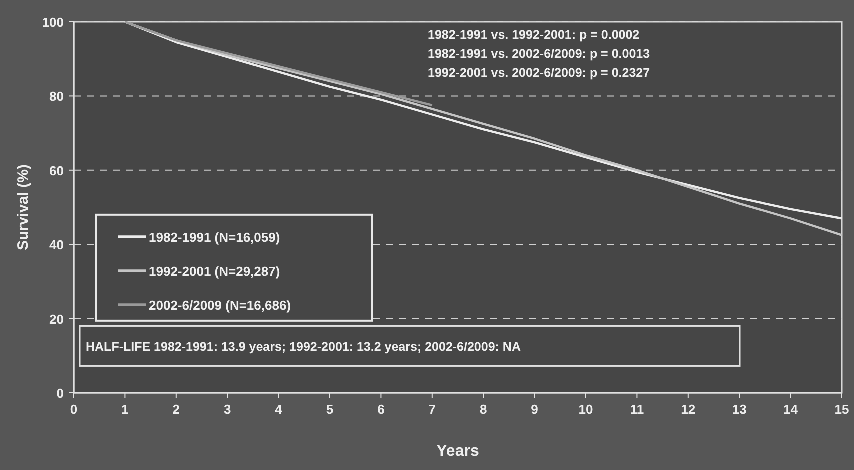  I want to click on annotation: 1982-1991 vs. 2002-6/2009: p = 0.0013, so click(539, 54).